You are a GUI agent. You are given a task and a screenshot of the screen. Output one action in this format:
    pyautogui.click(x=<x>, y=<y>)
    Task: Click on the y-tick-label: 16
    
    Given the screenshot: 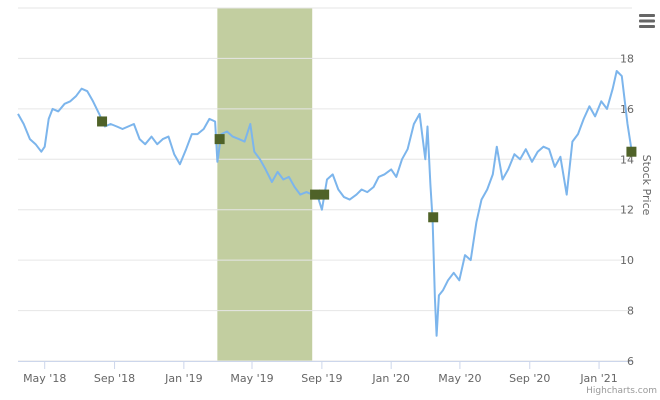 What is the action you would take?
    pyautogui.click(x=627, y=109)
    